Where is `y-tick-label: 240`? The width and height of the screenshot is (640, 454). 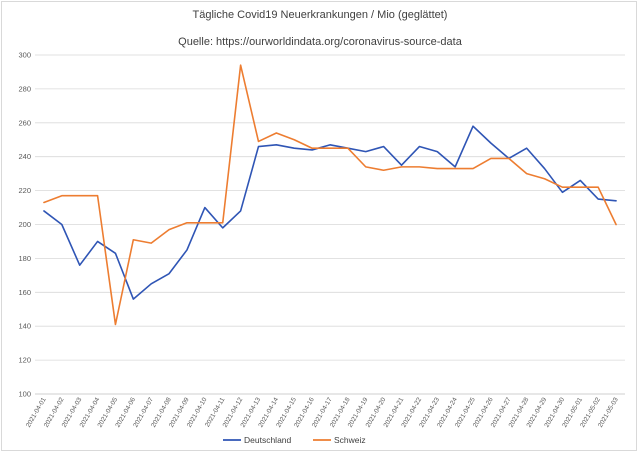 y-tick-label: 240 is located at coordinates (24, 156).